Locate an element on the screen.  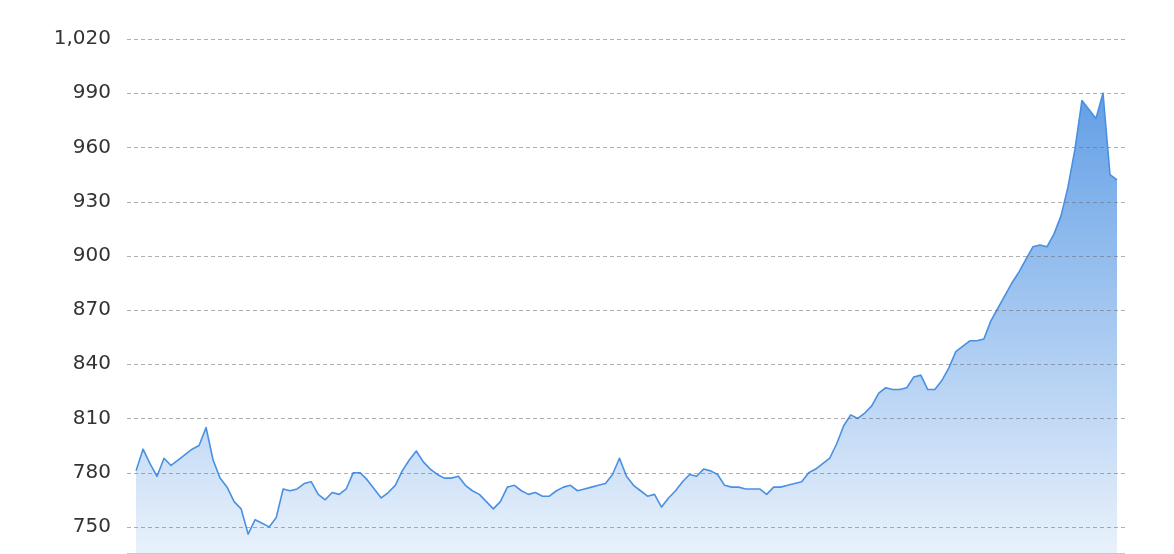
y-tick-label: 930 is located at coordinates (91, 199).